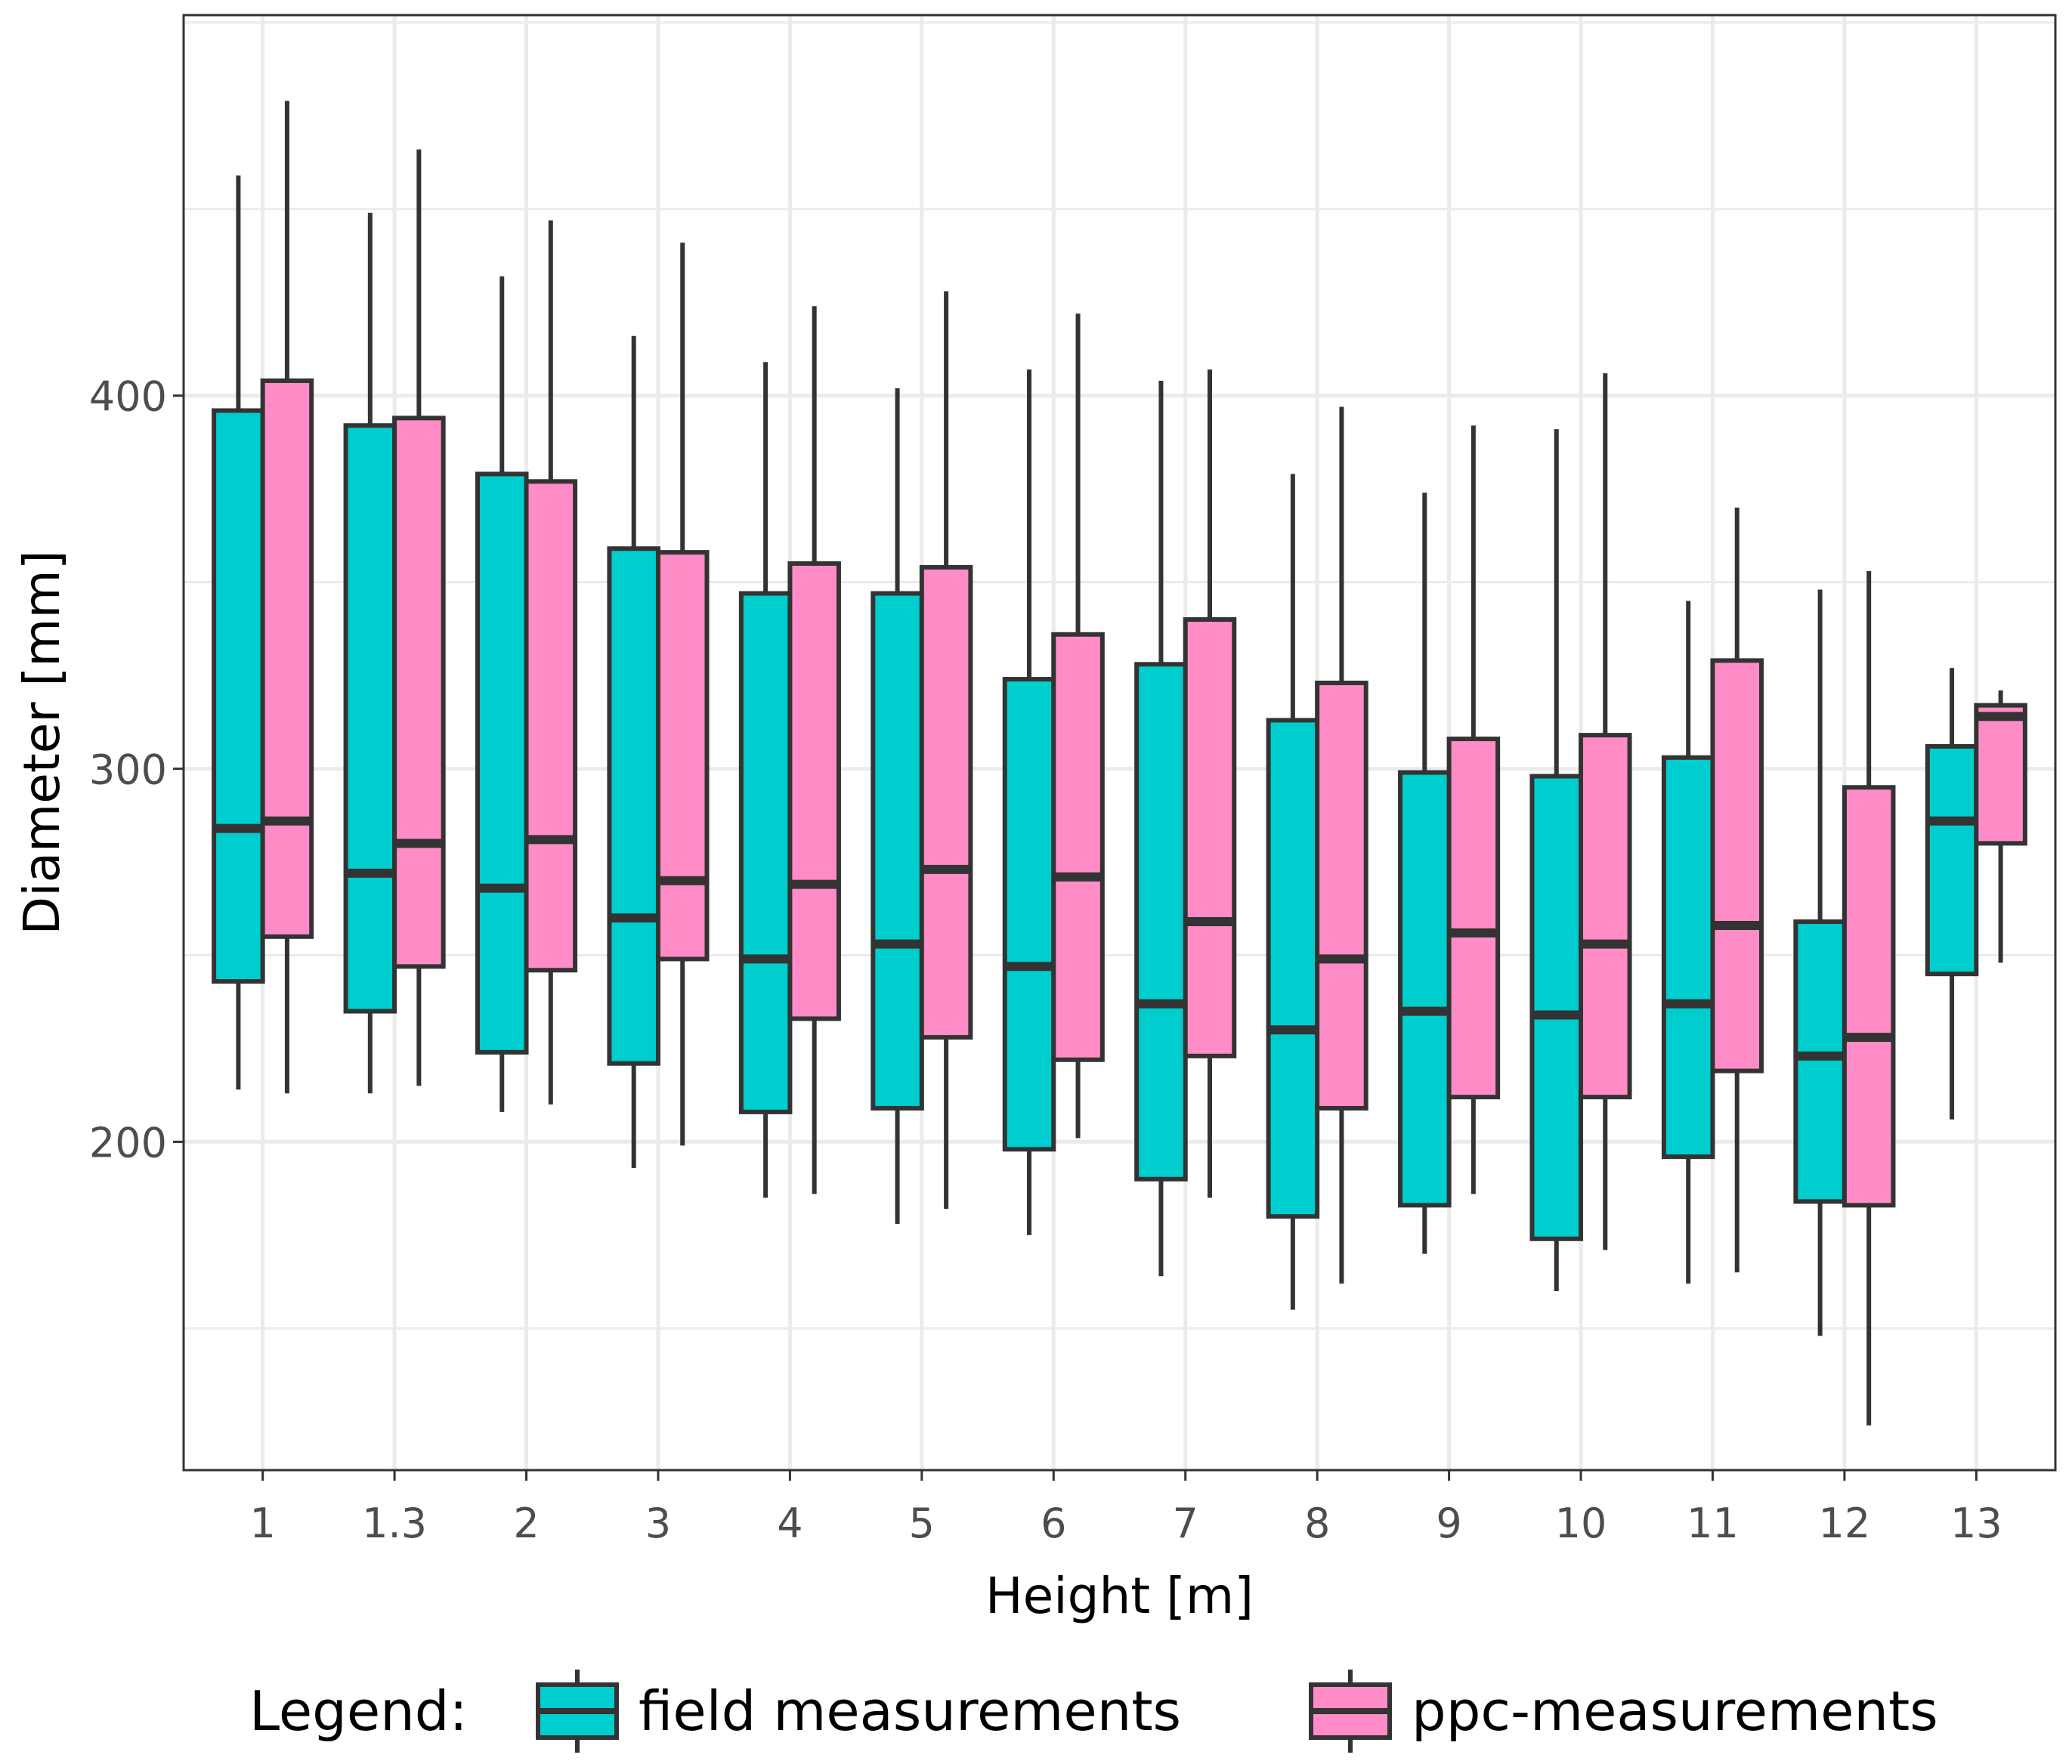 Image resolution: width=2072 pixels, height=1764 pixels. I want to click on x-axis: 1 1.3 2 3 4 5 6 7 8 9 10 11 12 13, so click(1126, 1508).